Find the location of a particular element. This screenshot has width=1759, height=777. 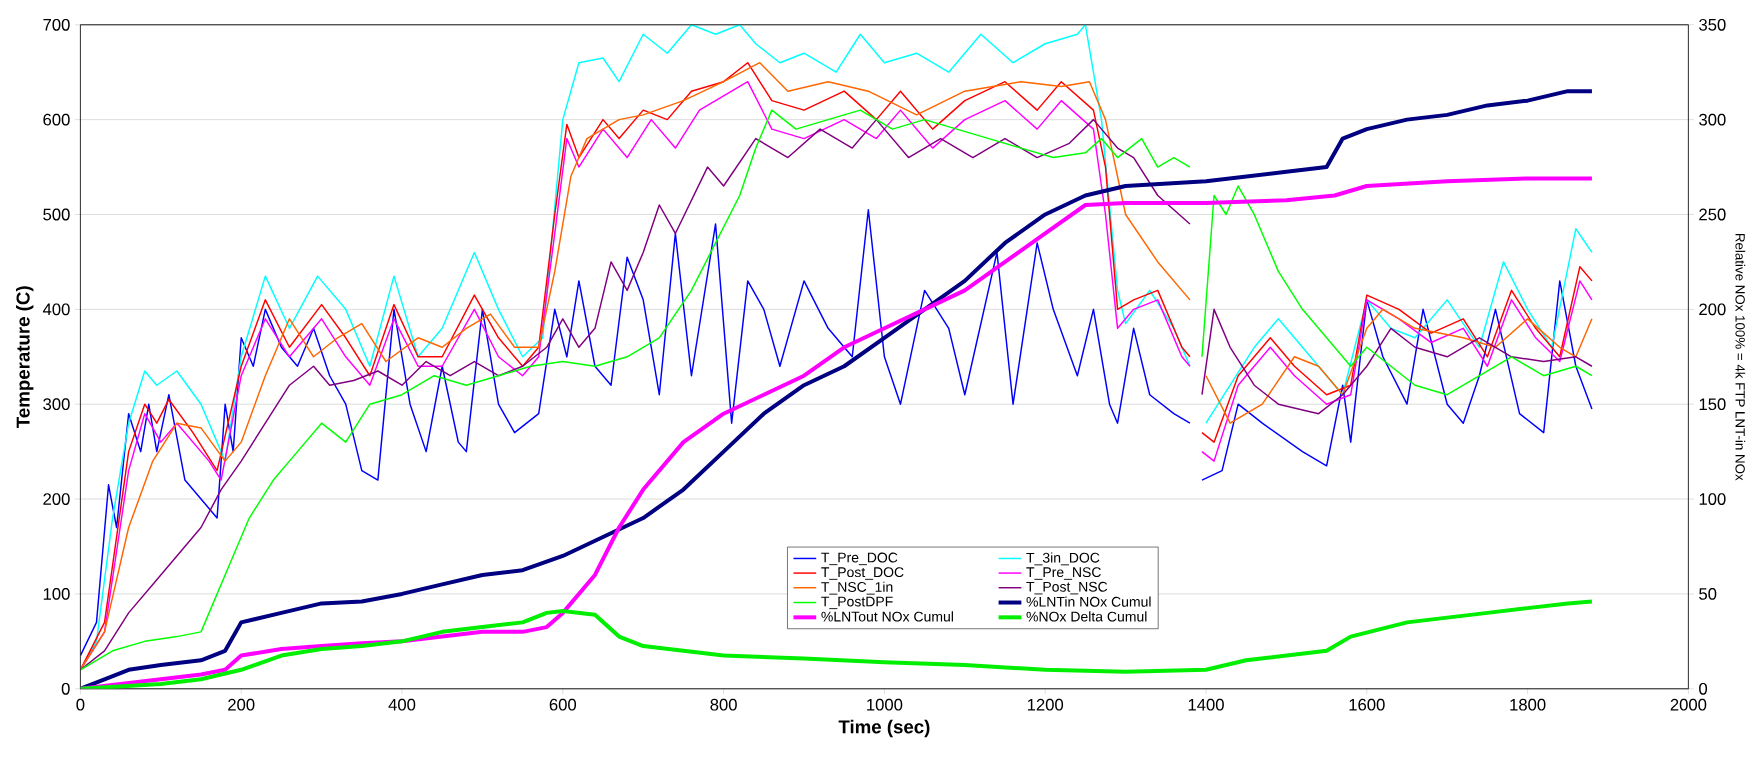

x-tick-label: 400 is located at coordinates (402, 704).